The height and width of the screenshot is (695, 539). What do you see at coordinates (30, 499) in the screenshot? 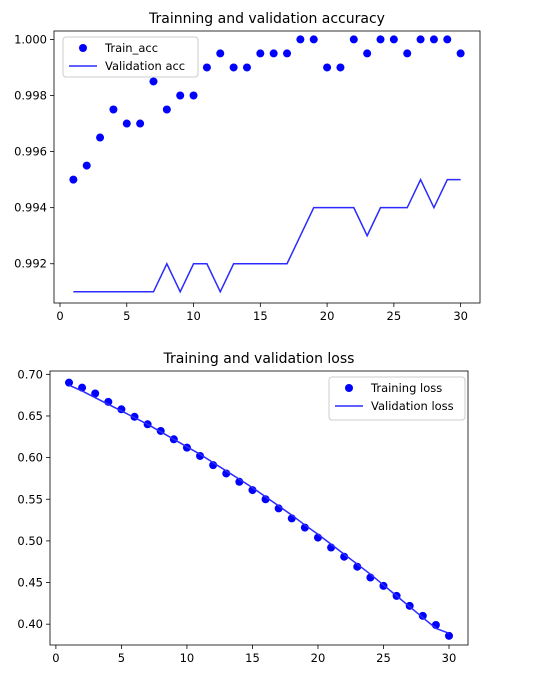
I see `y-tick-label: 0.55` at bounding box center [30, 499].